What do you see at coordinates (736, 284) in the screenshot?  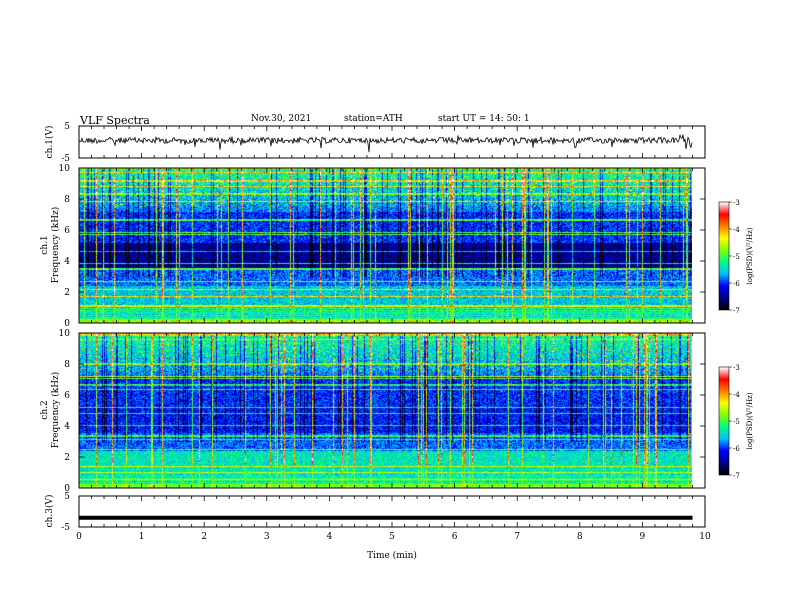 I see `ch1-colorbar-tick-label: -6` at bounding box center [736, 284].